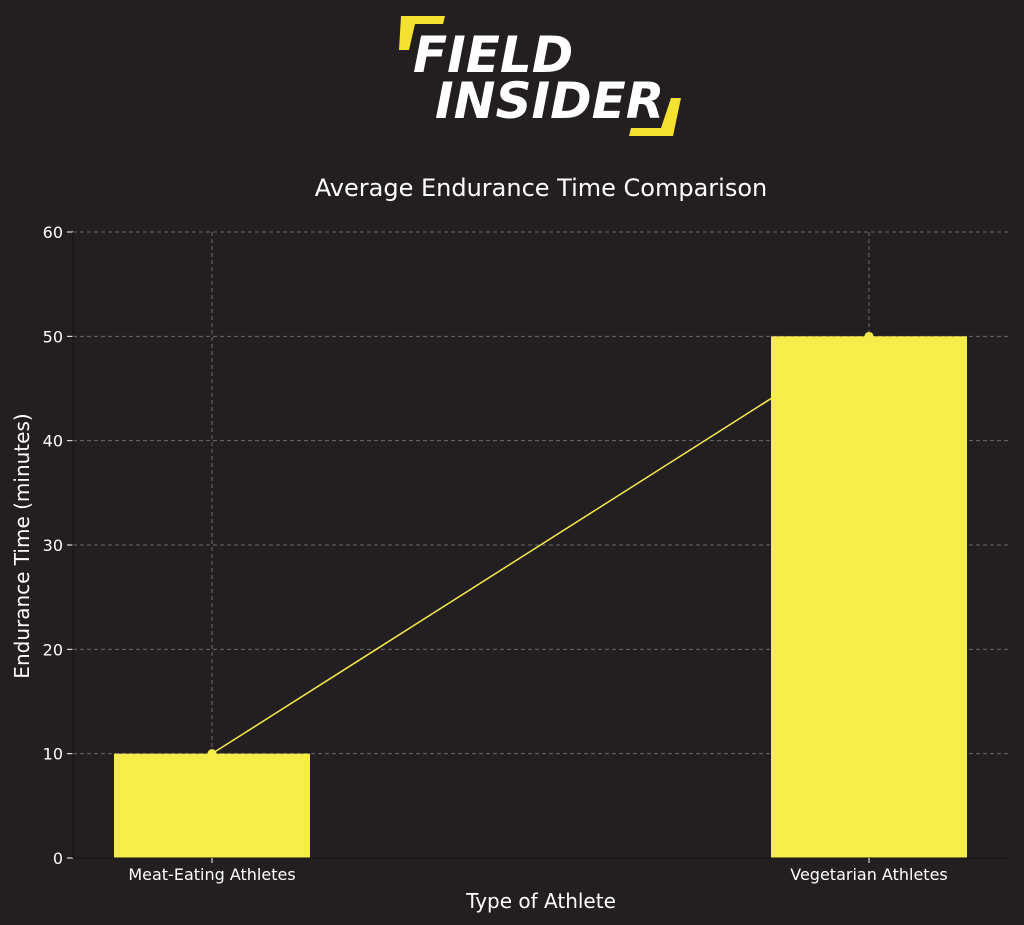  What do you see at coordinates (549, 101) in the screenshot?
I see `logo-text-insider: INSIDER` at bounding box center [549, 101].